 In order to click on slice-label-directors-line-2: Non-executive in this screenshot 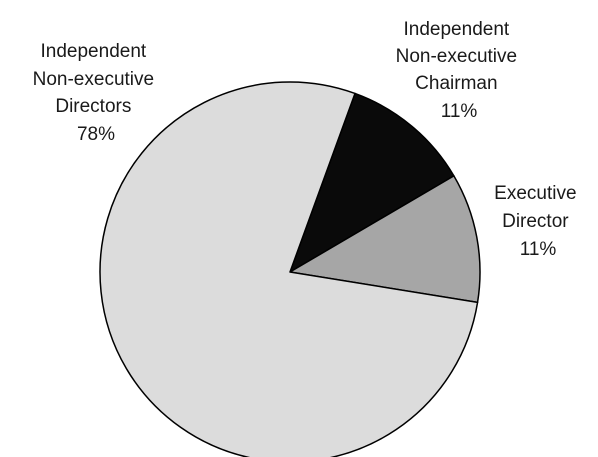, I will do `click(93, 79)`.